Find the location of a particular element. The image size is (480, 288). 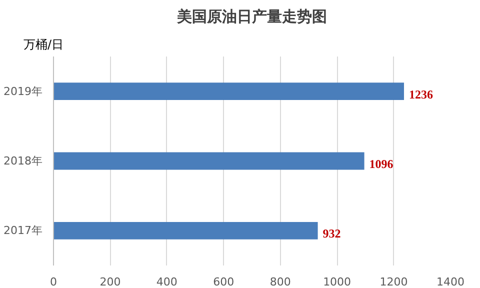

x-tick-label: 600 is located at coordinates (223, 282).